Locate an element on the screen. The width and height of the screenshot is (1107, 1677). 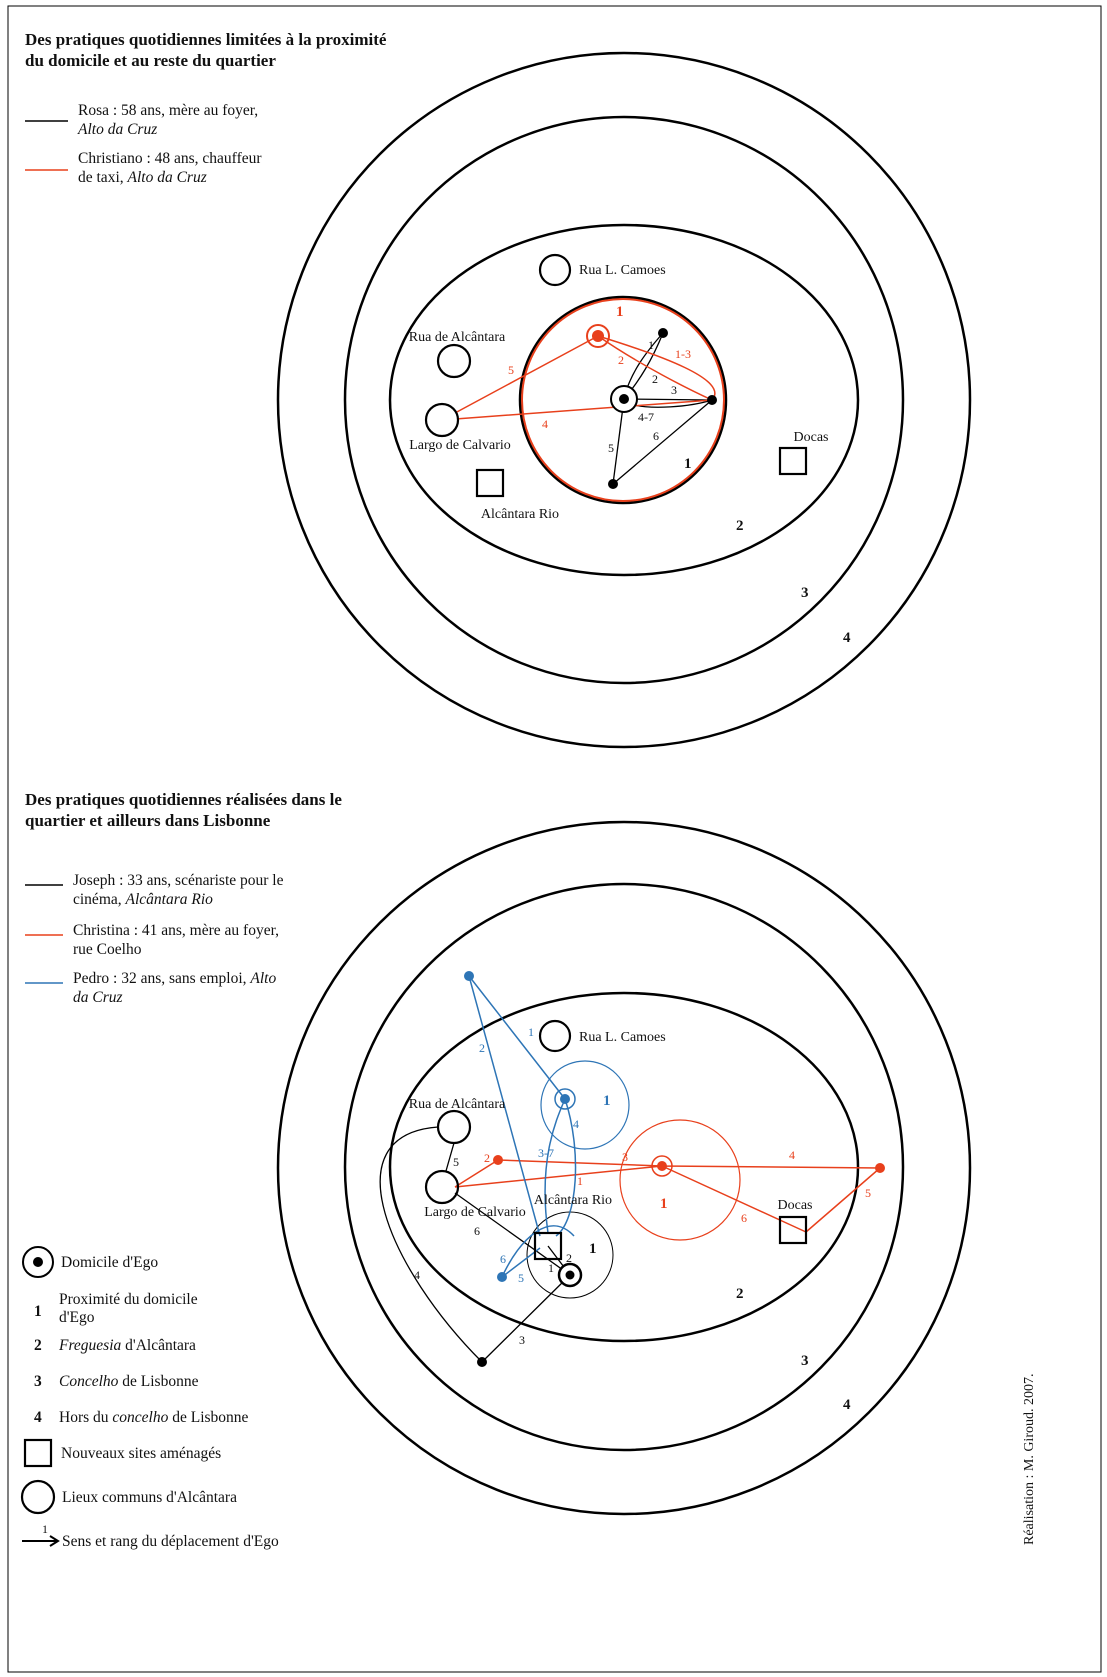
key-home is located at coordinates (38, 1262).